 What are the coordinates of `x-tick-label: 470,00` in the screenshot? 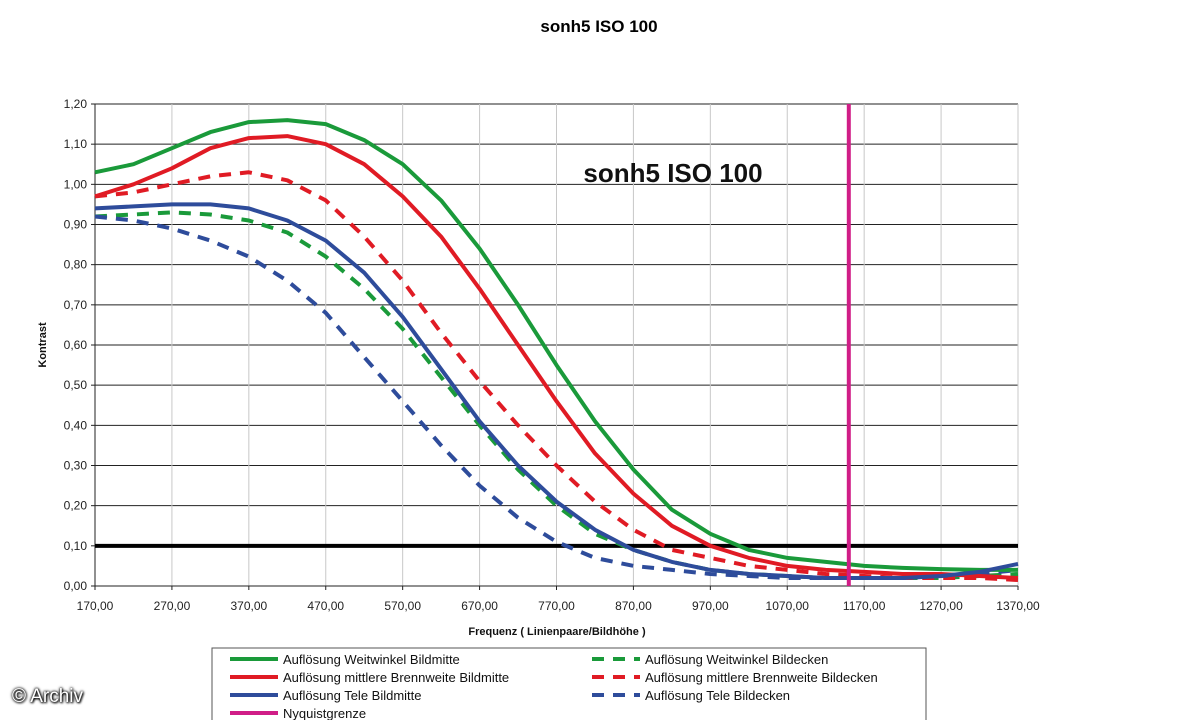 It's located at (325, 606).